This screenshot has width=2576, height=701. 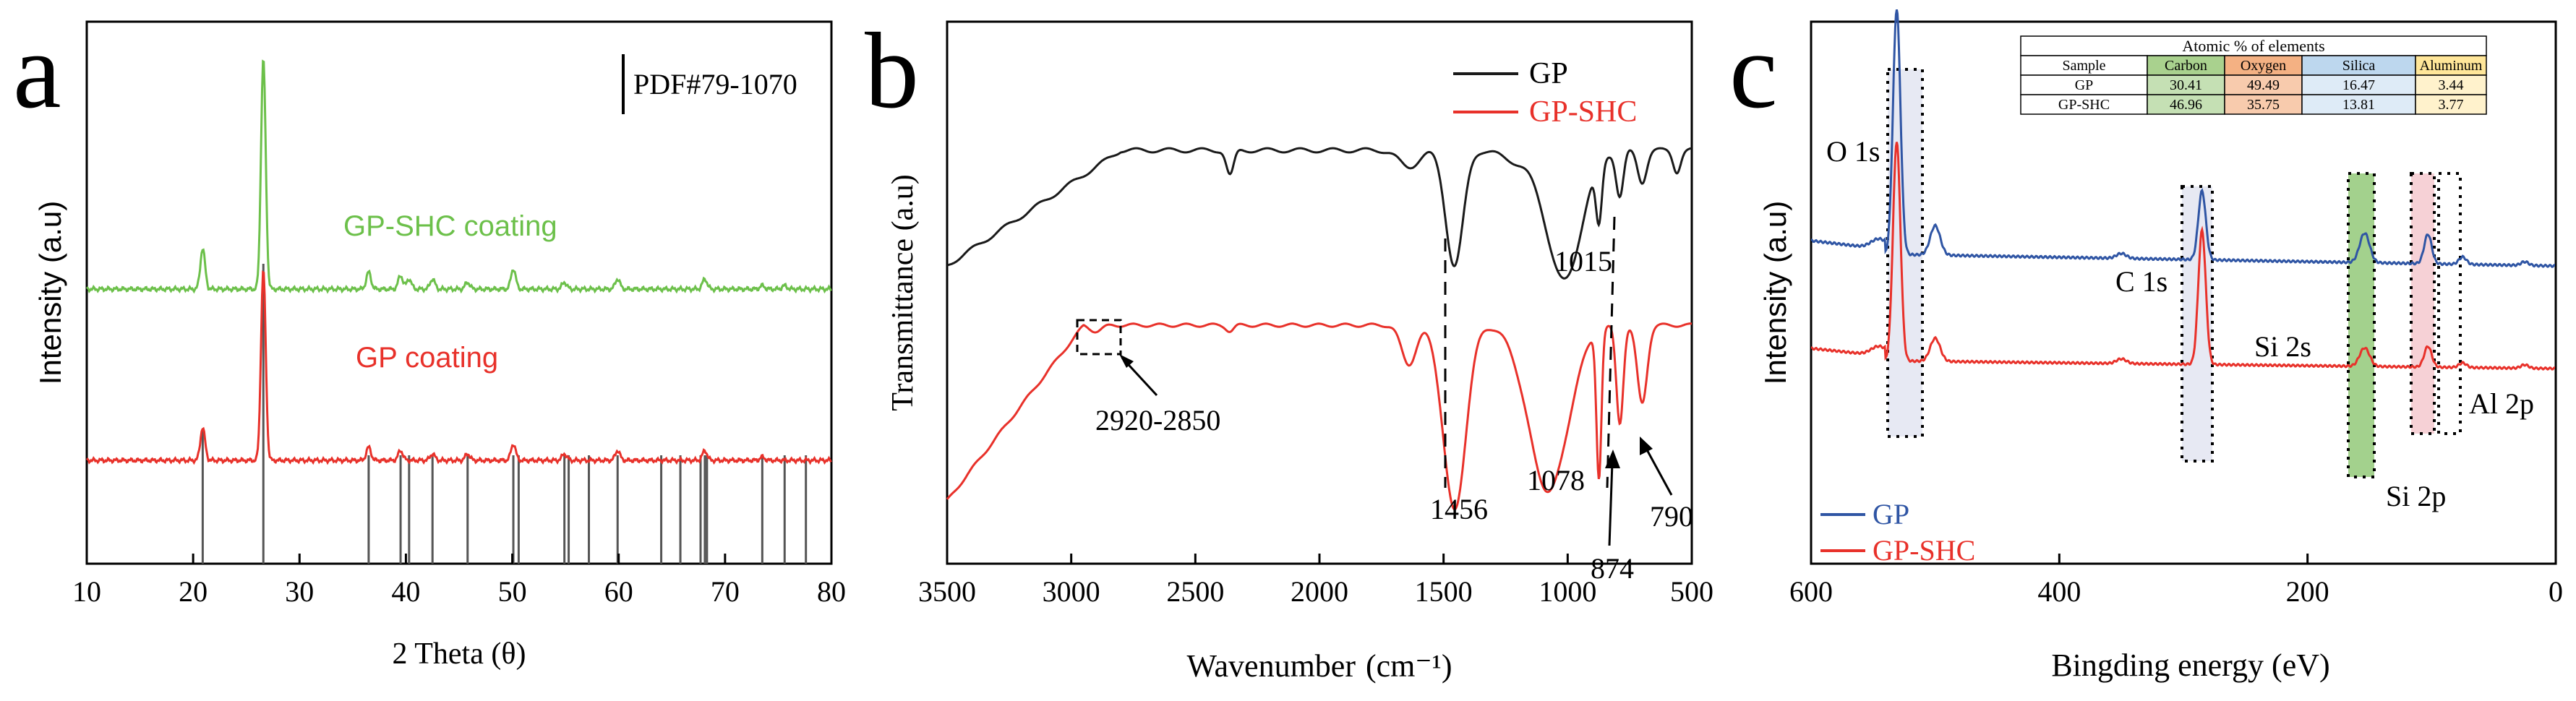 I want to click on panel-c-letter: c, so click(x=1753, y=71).